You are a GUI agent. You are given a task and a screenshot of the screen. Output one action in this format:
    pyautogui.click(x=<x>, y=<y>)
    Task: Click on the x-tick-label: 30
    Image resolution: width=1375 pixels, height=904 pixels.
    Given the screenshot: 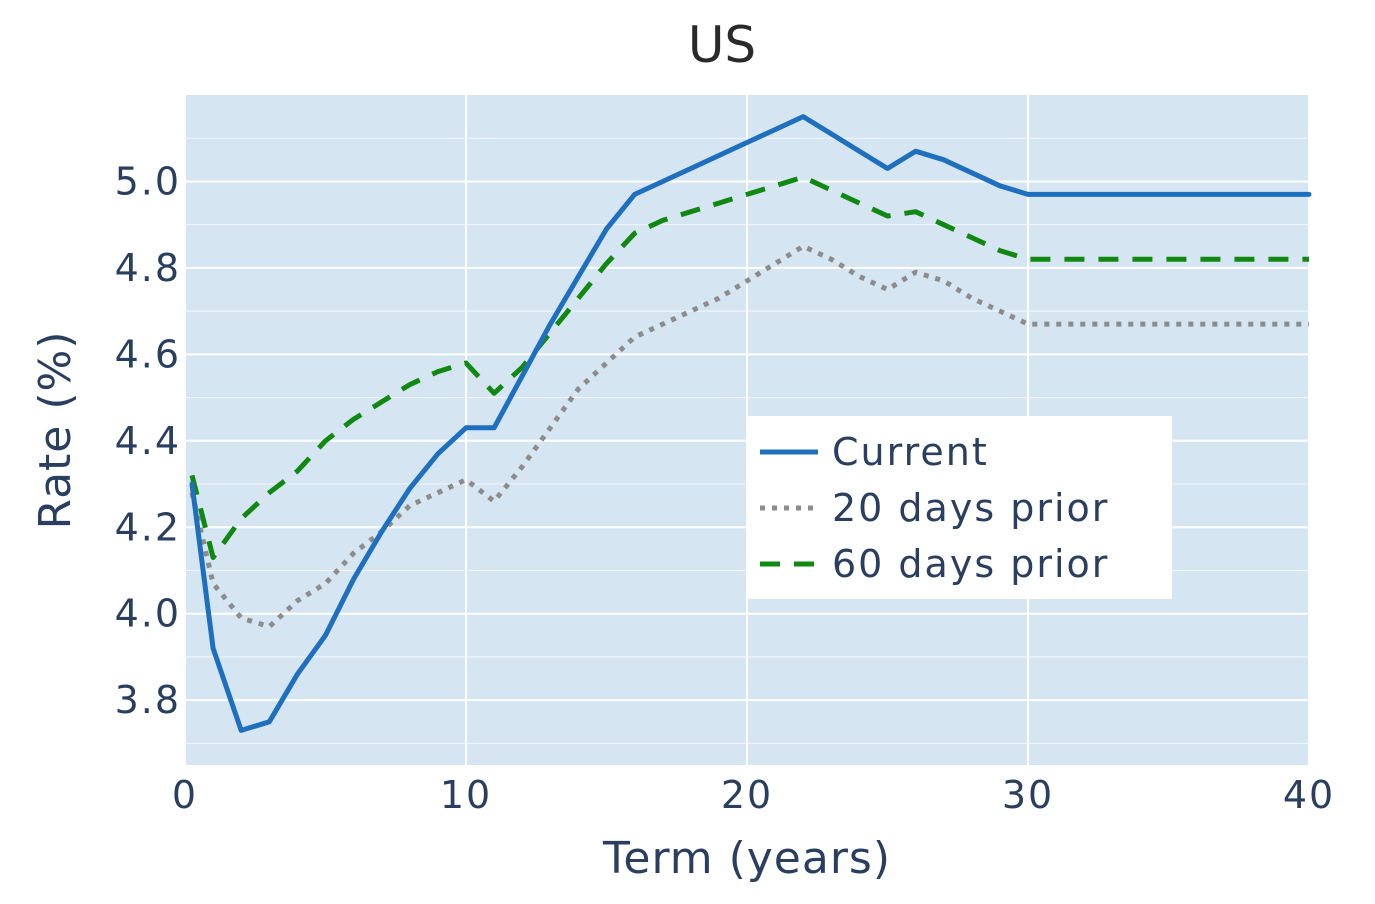 What is the action you would take?
    pyautogui.click(x=1028, y=795)
    